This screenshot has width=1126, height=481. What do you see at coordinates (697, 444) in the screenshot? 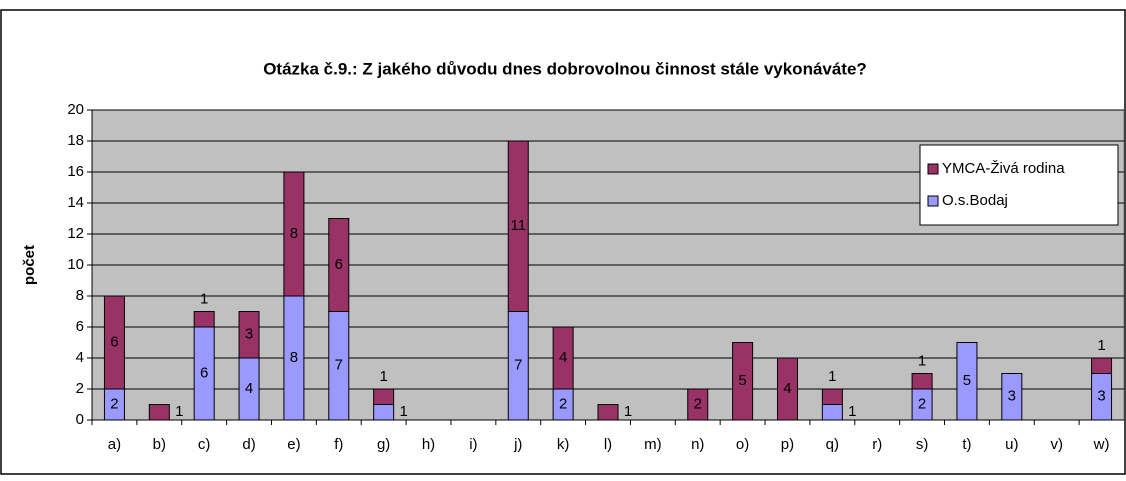
I see `x-tick-label: n)` at bounding box center [697, 444].